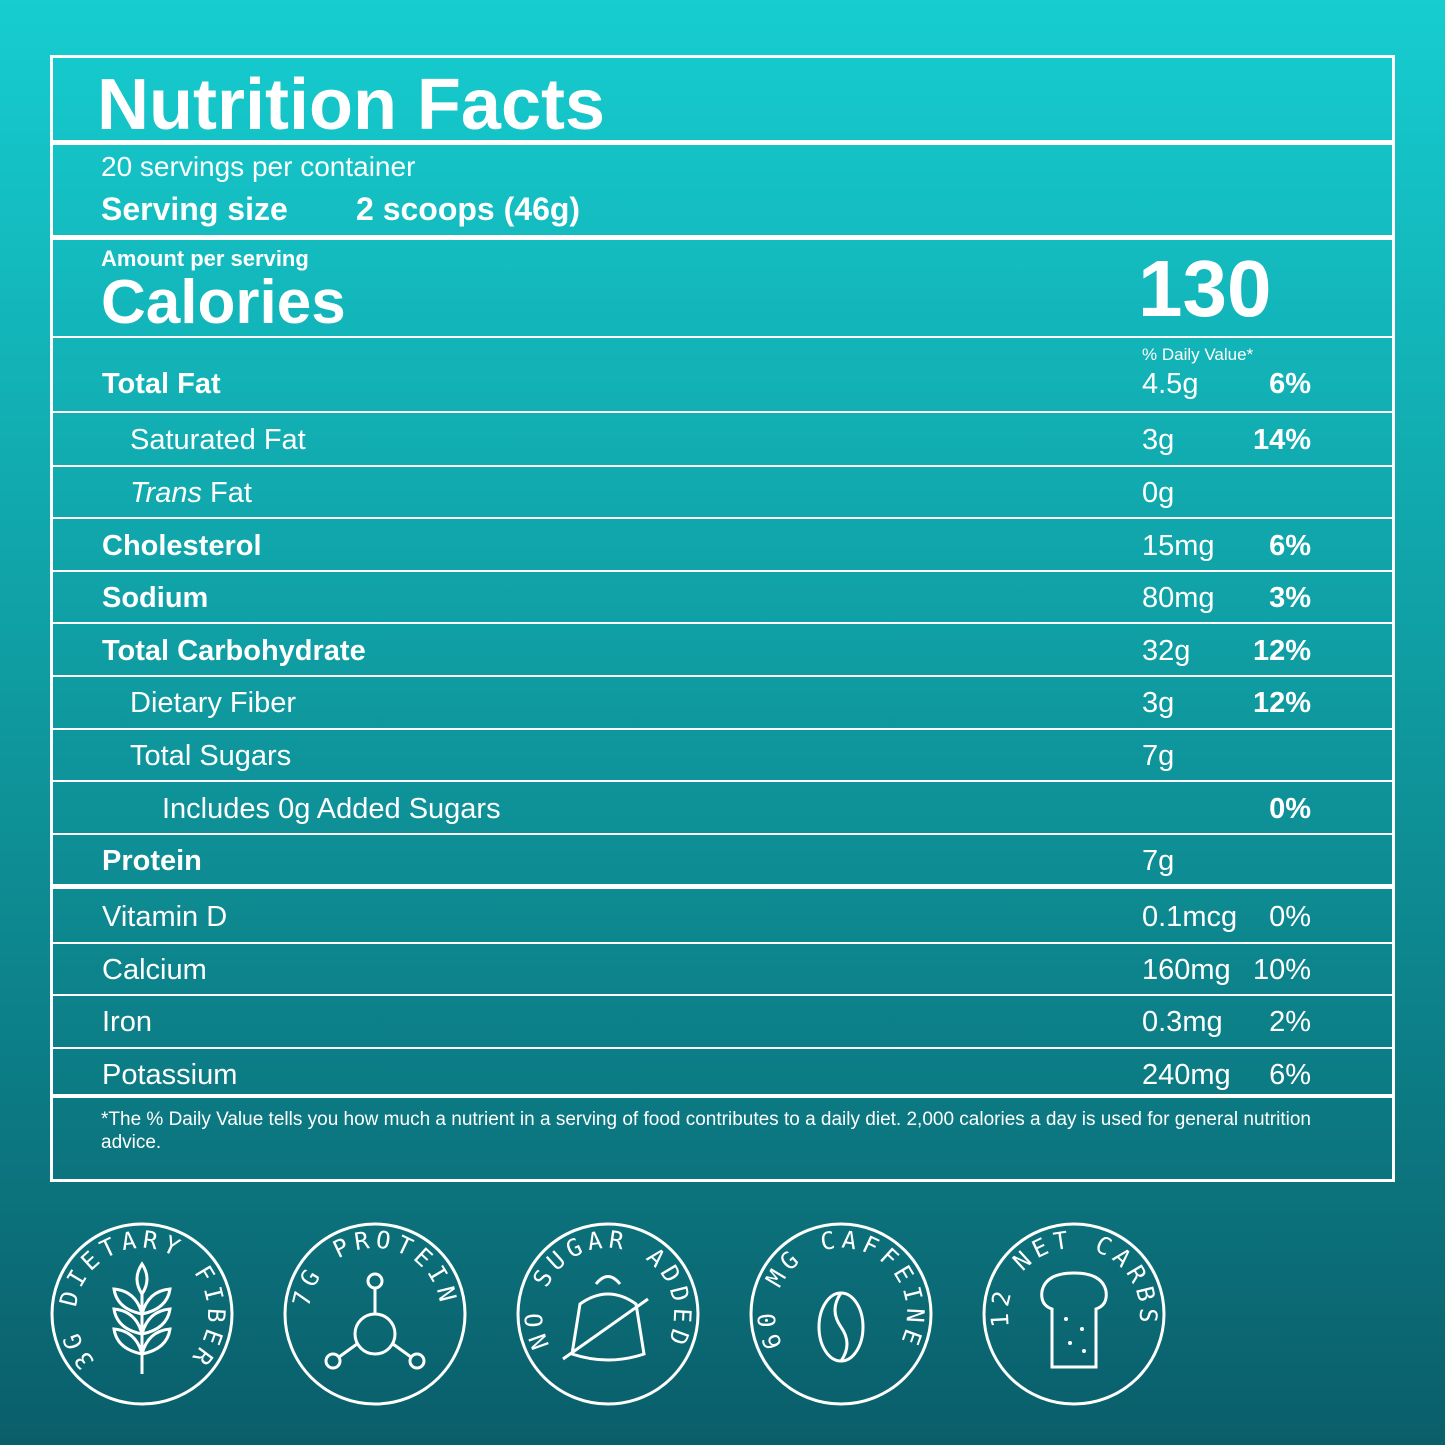  Describe the element at coordinates (258, 166) in the screenshot. I see `servings-per-container: 20 servings per container` at that location.